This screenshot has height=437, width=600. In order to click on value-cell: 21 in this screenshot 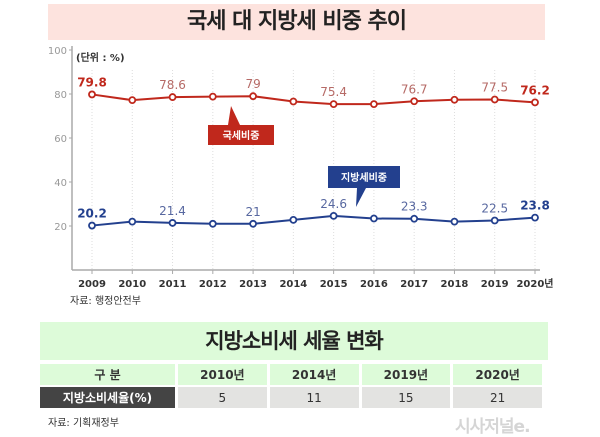, I will do `click(497, 397)`.